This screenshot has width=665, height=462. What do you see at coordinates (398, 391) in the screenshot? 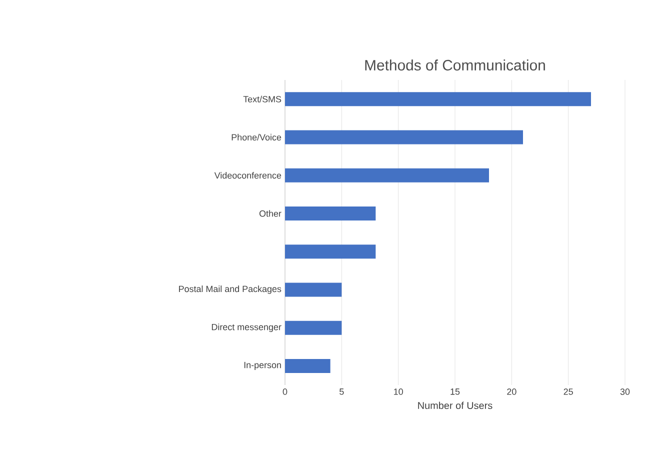
I see `x-tick-label: 10` at bounding box center [398, 391].